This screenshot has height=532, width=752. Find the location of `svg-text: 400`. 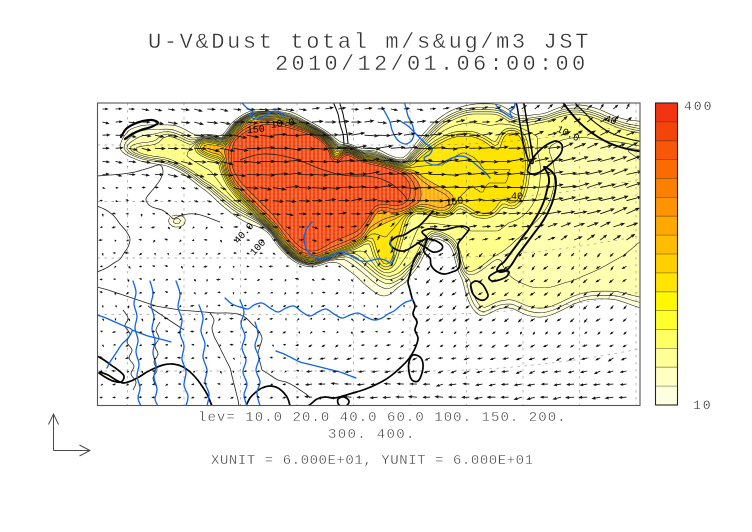

svg-text: 400 is located at coordinates (698, 106).